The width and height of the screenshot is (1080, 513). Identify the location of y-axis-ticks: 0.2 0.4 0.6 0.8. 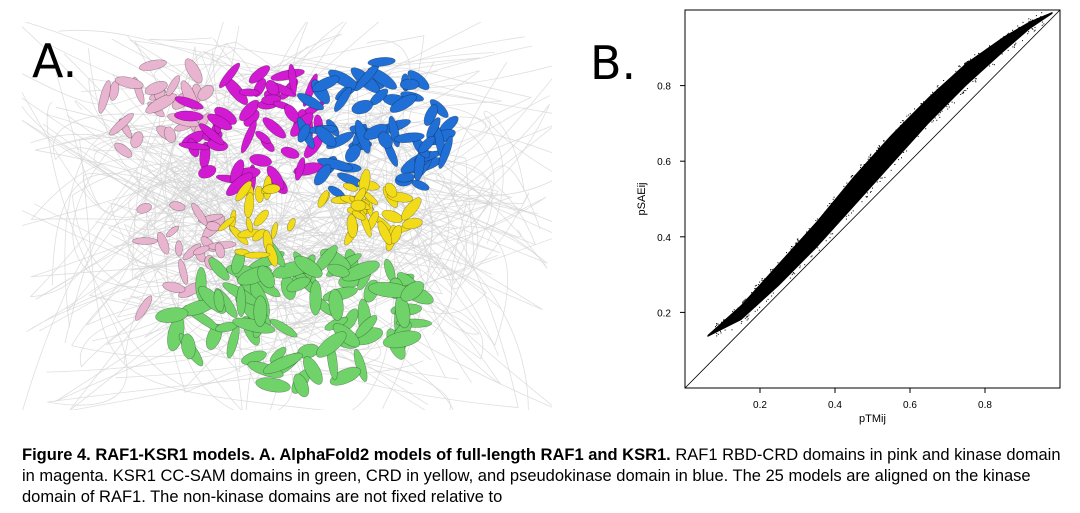
(671, 200).